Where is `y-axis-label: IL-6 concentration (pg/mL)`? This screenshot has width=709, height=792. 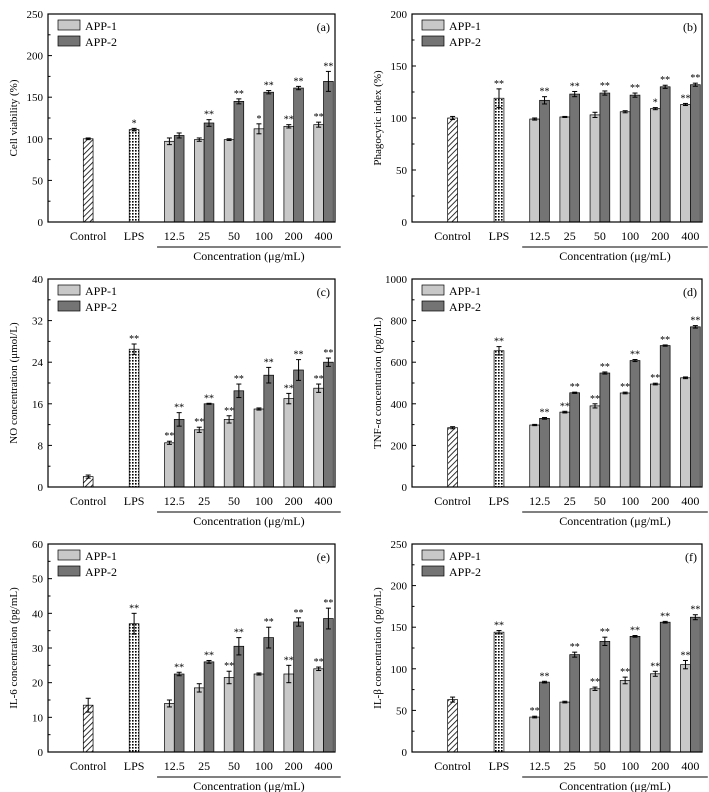 y-axis-label: IL-6 concentration (pg/mL) is located at coordinates (14, 648).